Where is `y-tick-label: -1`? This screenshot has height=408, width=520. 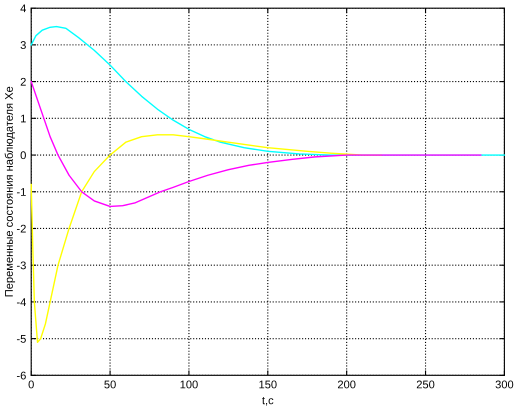 y-tick-label: -1 is located at coordinates (21, 192).